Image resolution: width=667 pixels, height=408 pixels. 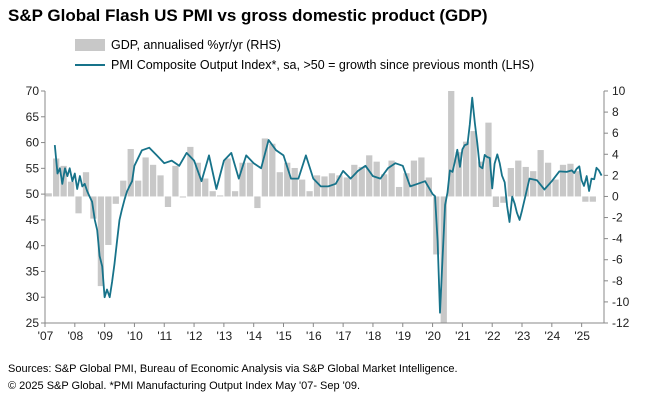 What do you see at coordinates (615, 112) in the screenshot?
I see `right-tick-label: 8` at bounding box center [615, 112].